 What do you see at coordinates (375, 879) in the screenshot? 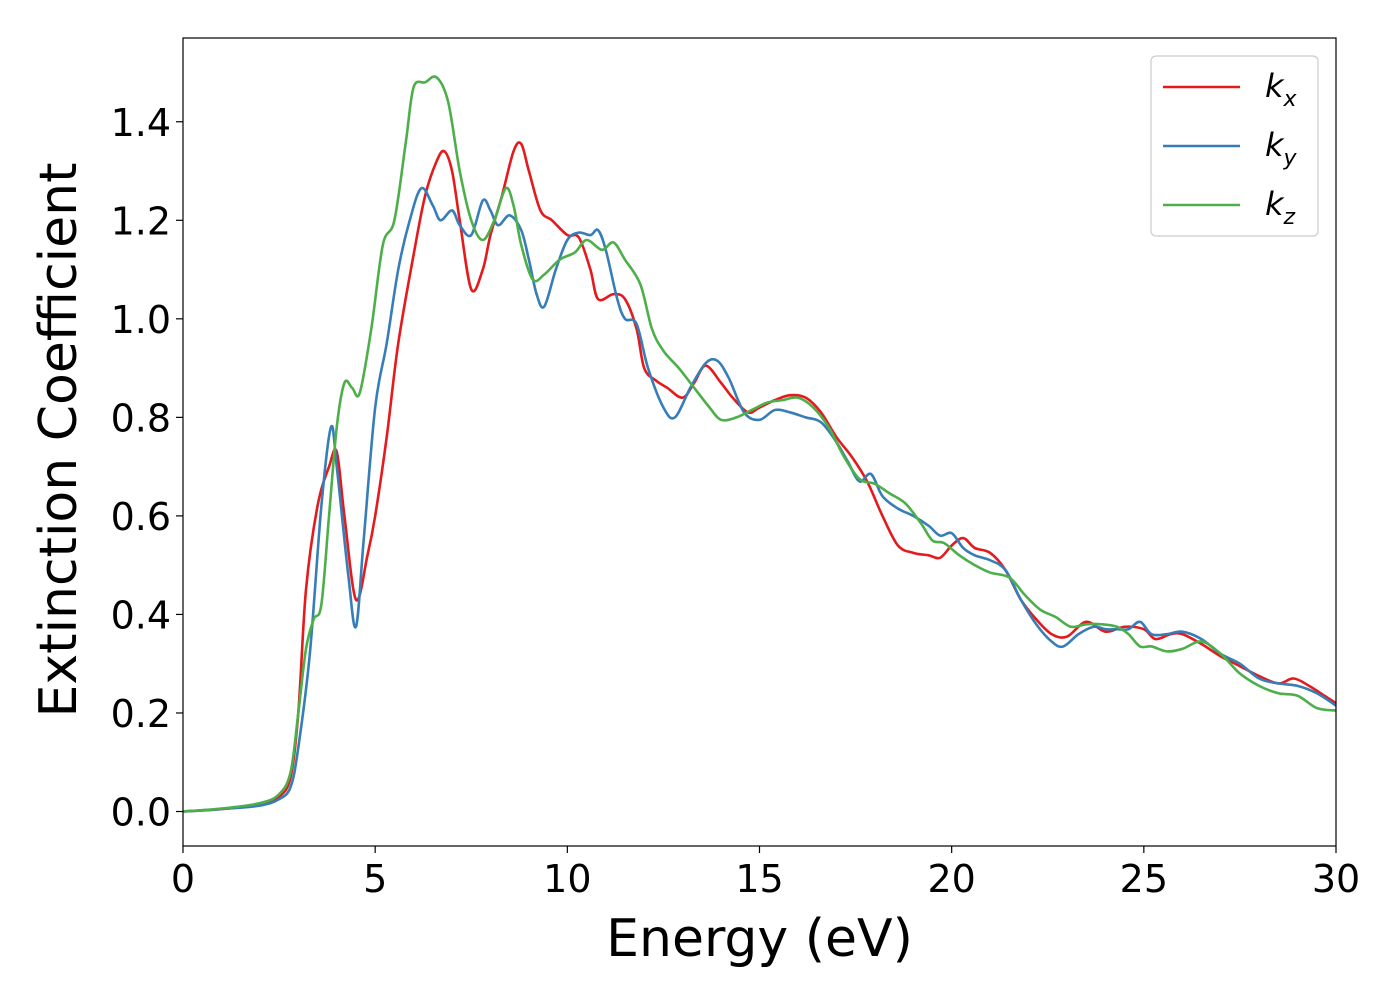
I see `x-tick-label: 5` at bounding box center [375, 879].